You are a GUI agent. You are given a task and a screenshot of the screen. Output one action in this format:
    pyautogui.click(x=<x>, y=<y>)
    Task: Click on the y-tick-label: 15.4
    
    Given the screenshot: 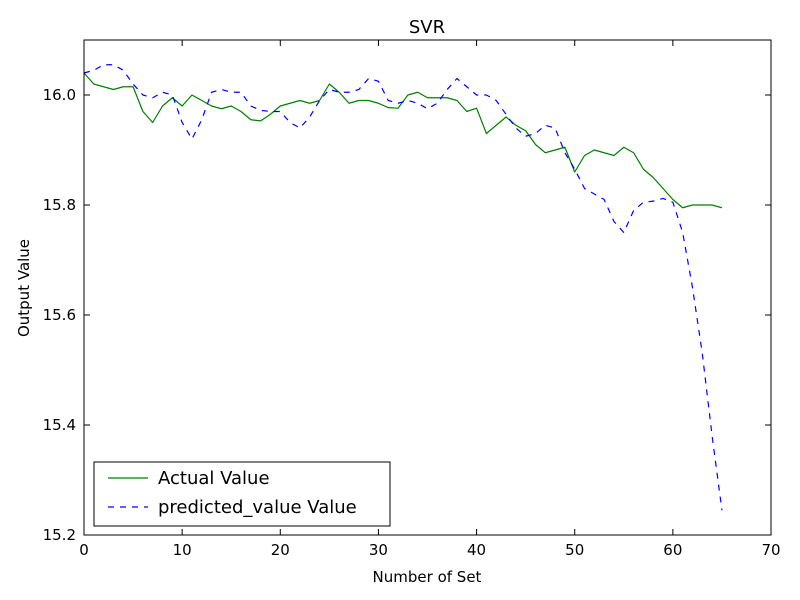 What is the action you would take?
    pyautogui.click(x=59, y=425)
    